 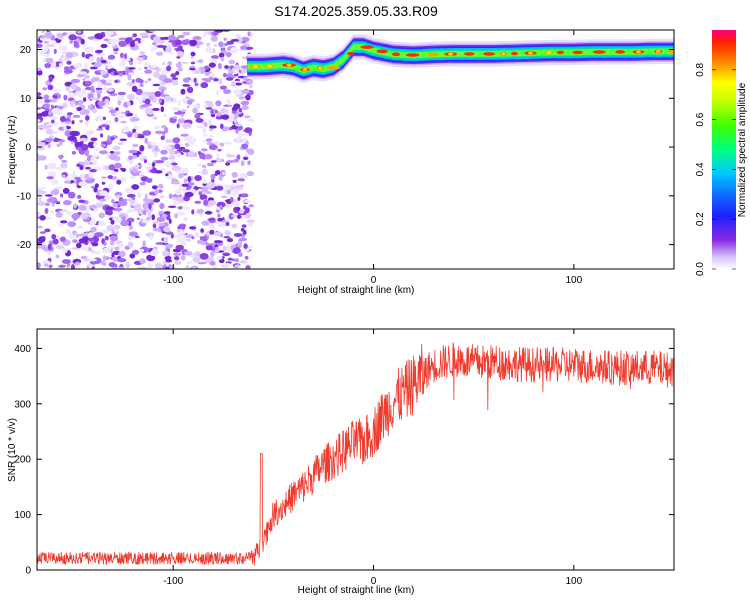 I want to click on noise-speckle-region, so click(x=146, y=149).